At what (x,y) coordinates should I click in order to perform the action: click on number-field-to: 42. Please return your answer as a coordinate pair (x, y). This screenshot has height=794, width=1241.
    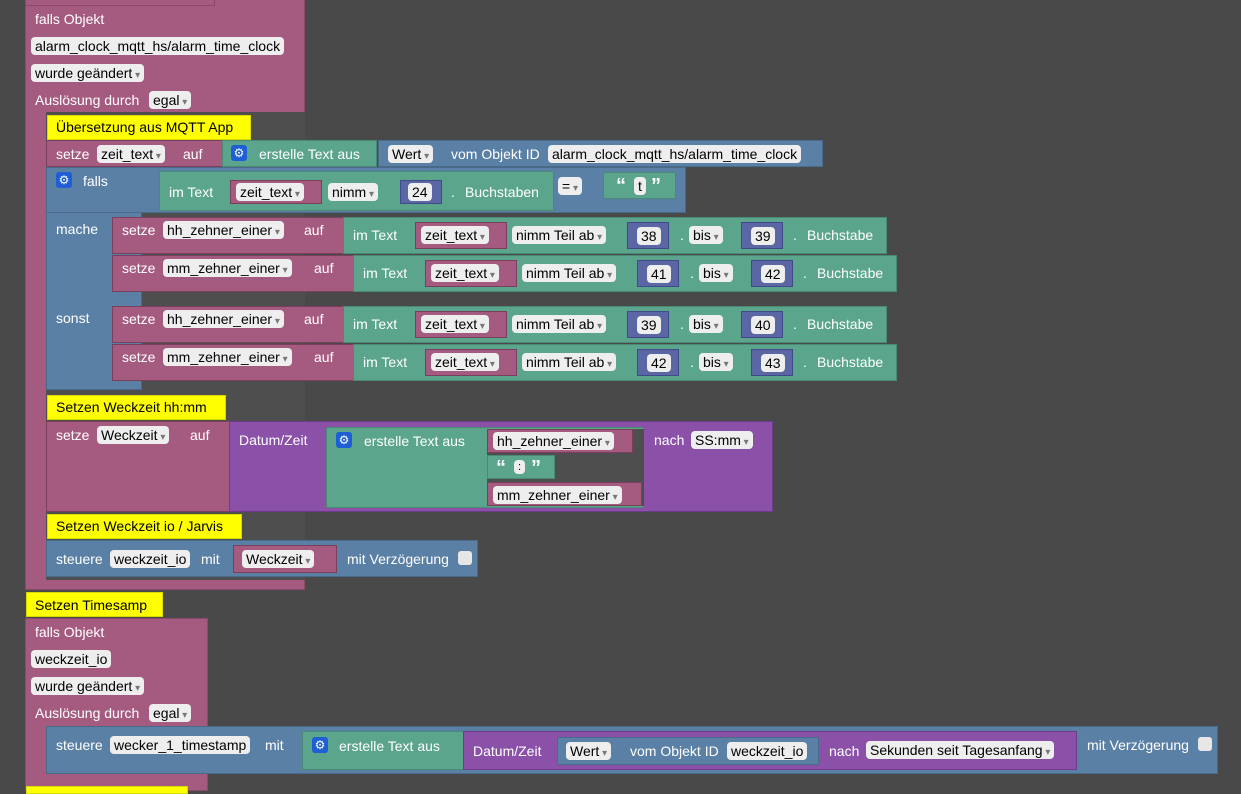
    Looking at the image, I should click on (773, 274).